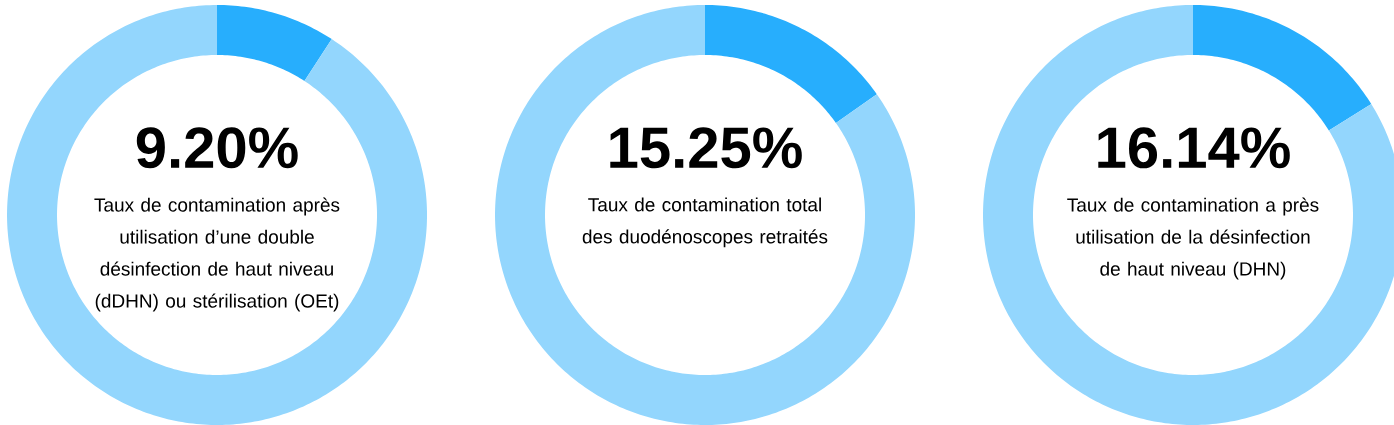 The width and height of the screenshot is (1394, 425). What do you see at coordinates (705, 222) in the screenshot?
I see `text: Taux de contamination total des duodénoscopes retraités` at bounding box center [705, 222].